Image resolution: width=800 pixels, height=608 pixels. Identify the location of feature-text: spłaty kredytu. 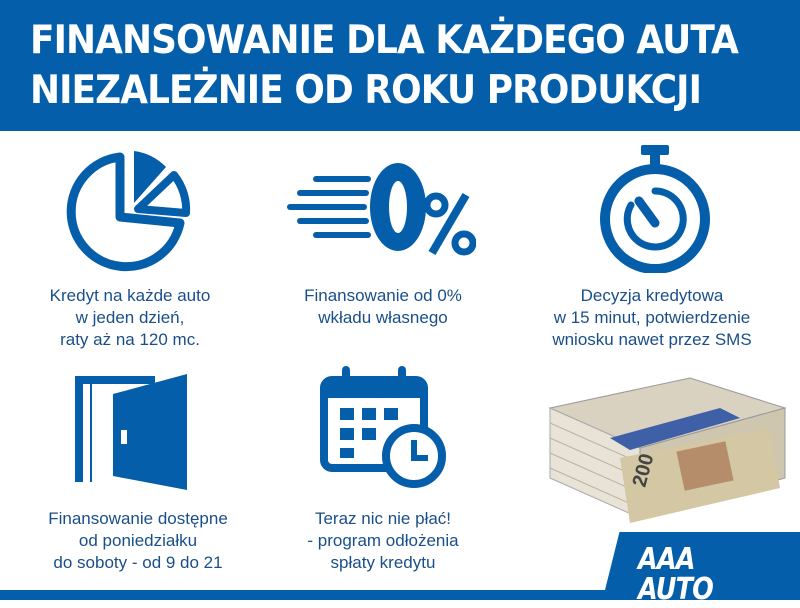
(383, 562).